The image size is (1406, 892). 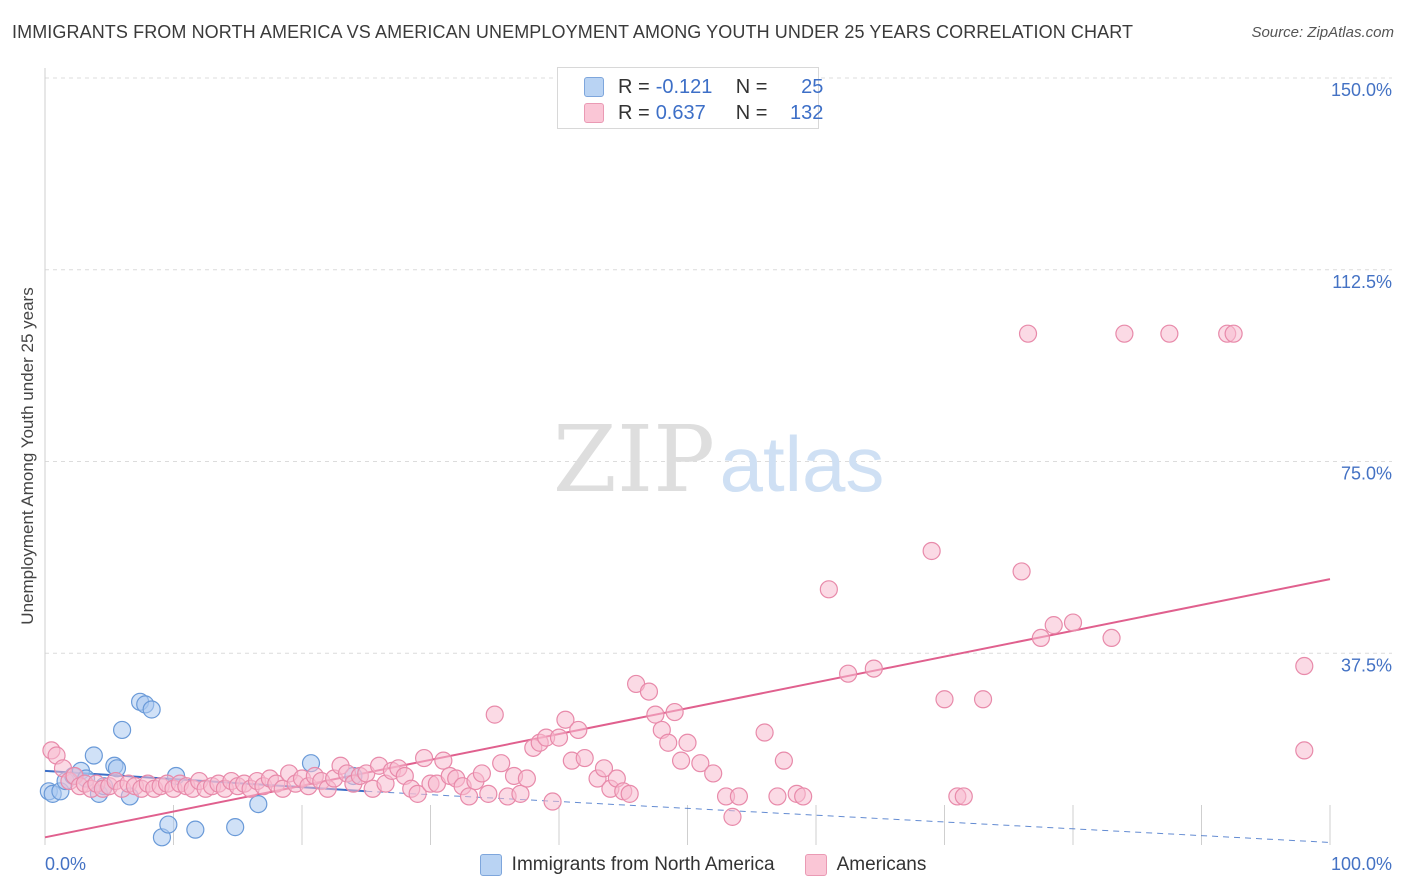 I want to click on y-tick-label: 112.5%, so click(x=1362, y=282).